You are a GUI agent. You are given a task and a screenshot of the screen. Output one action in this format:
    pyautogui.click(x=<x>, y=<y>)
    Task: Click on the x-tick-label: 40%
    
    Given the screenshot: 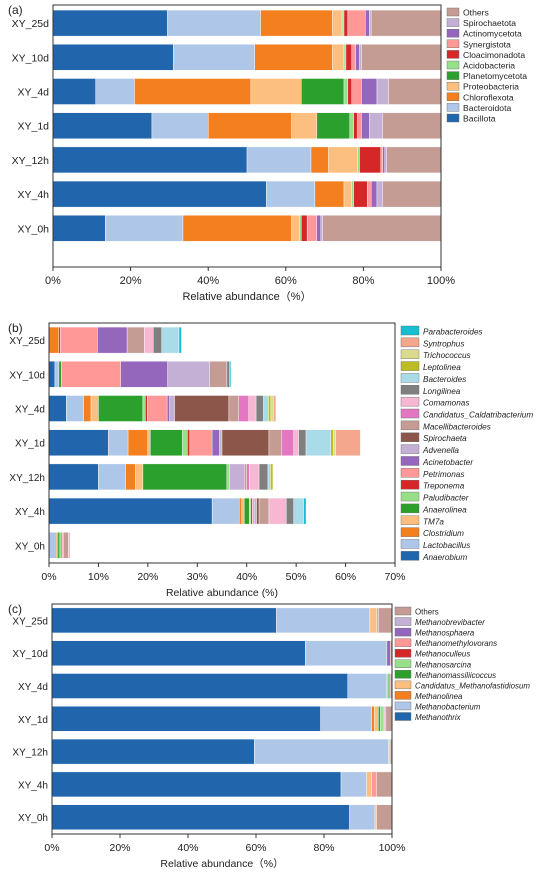 What is the action you would take?
    pyautogui.click(x=187, y=848)
    